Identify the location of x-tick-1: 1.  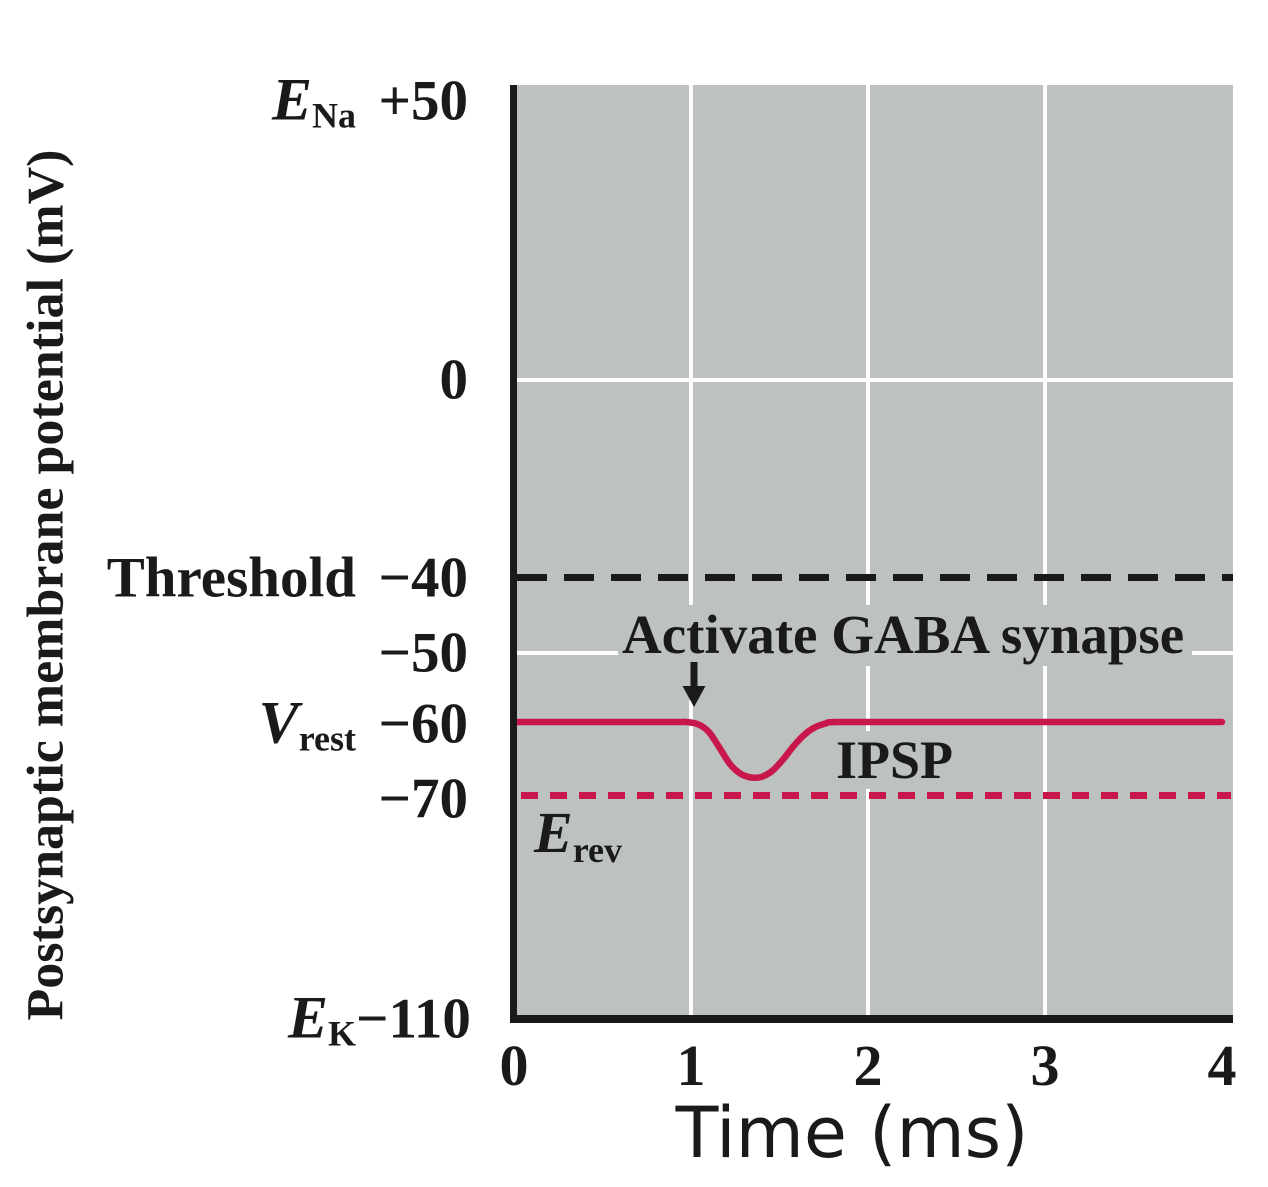
(691, 1065).